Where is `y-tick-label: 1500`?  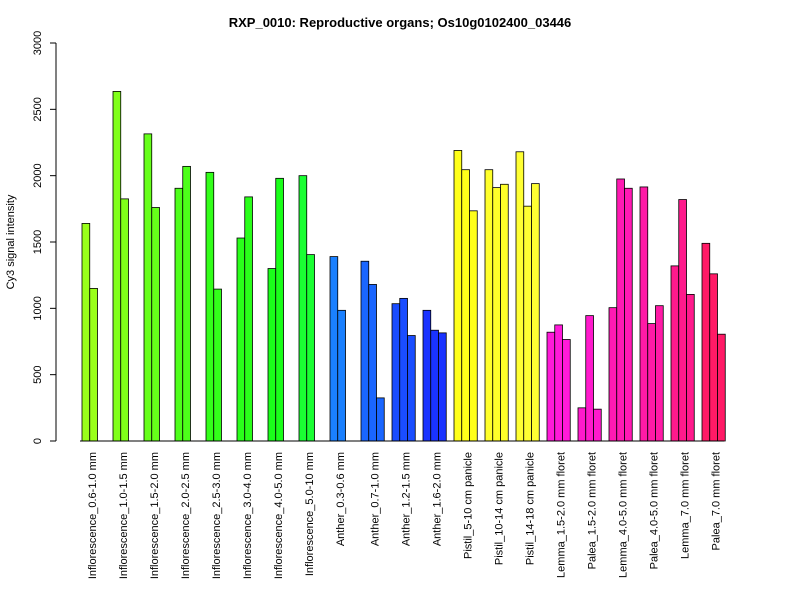
y-tick-label: 1500 is located at coordinates (38, 242).